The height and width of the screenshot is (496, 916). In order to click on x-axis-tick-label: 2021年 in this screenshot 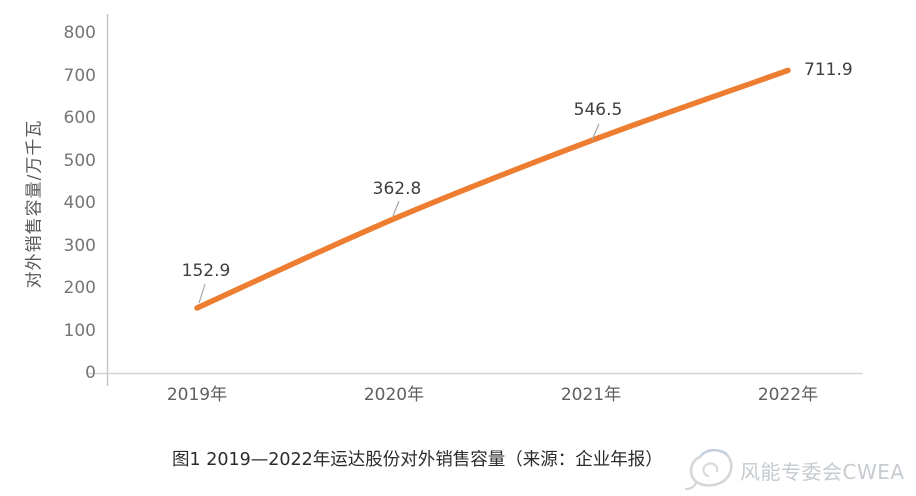, I will do `click(591, 395)`.